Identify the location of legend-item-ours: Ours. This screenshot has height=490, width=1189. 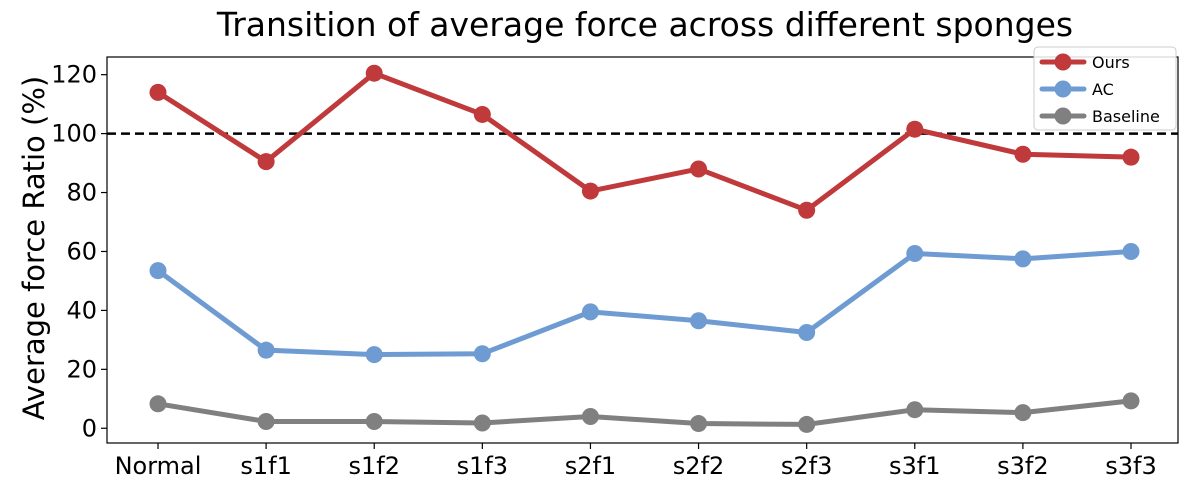
(1084, 62).